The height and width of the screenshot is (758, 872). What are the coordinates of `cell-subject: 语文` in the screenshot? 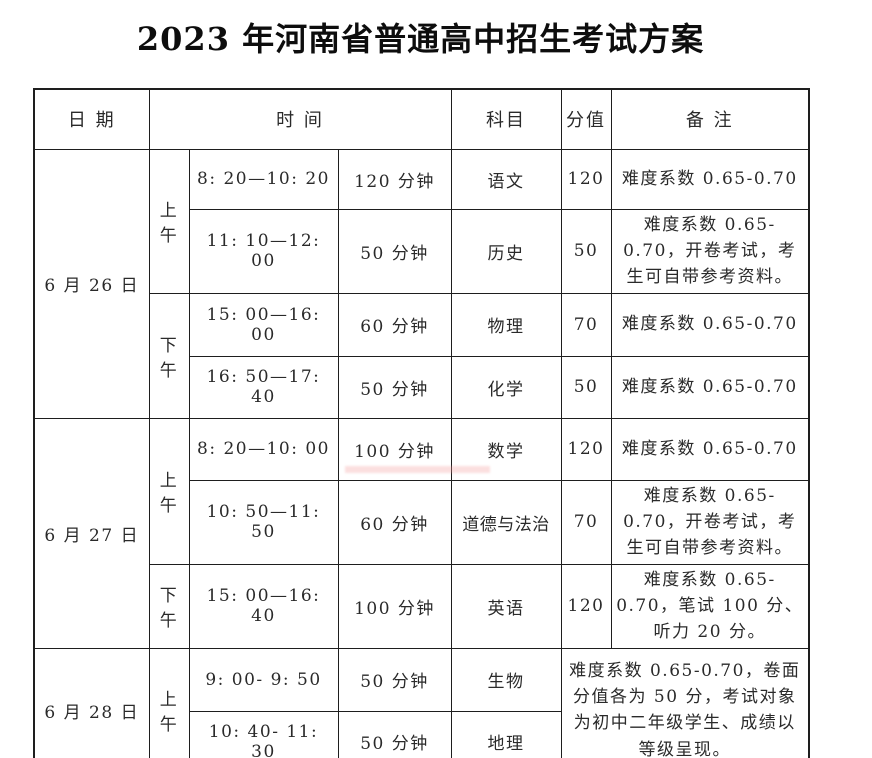 It's located at (506, 179).